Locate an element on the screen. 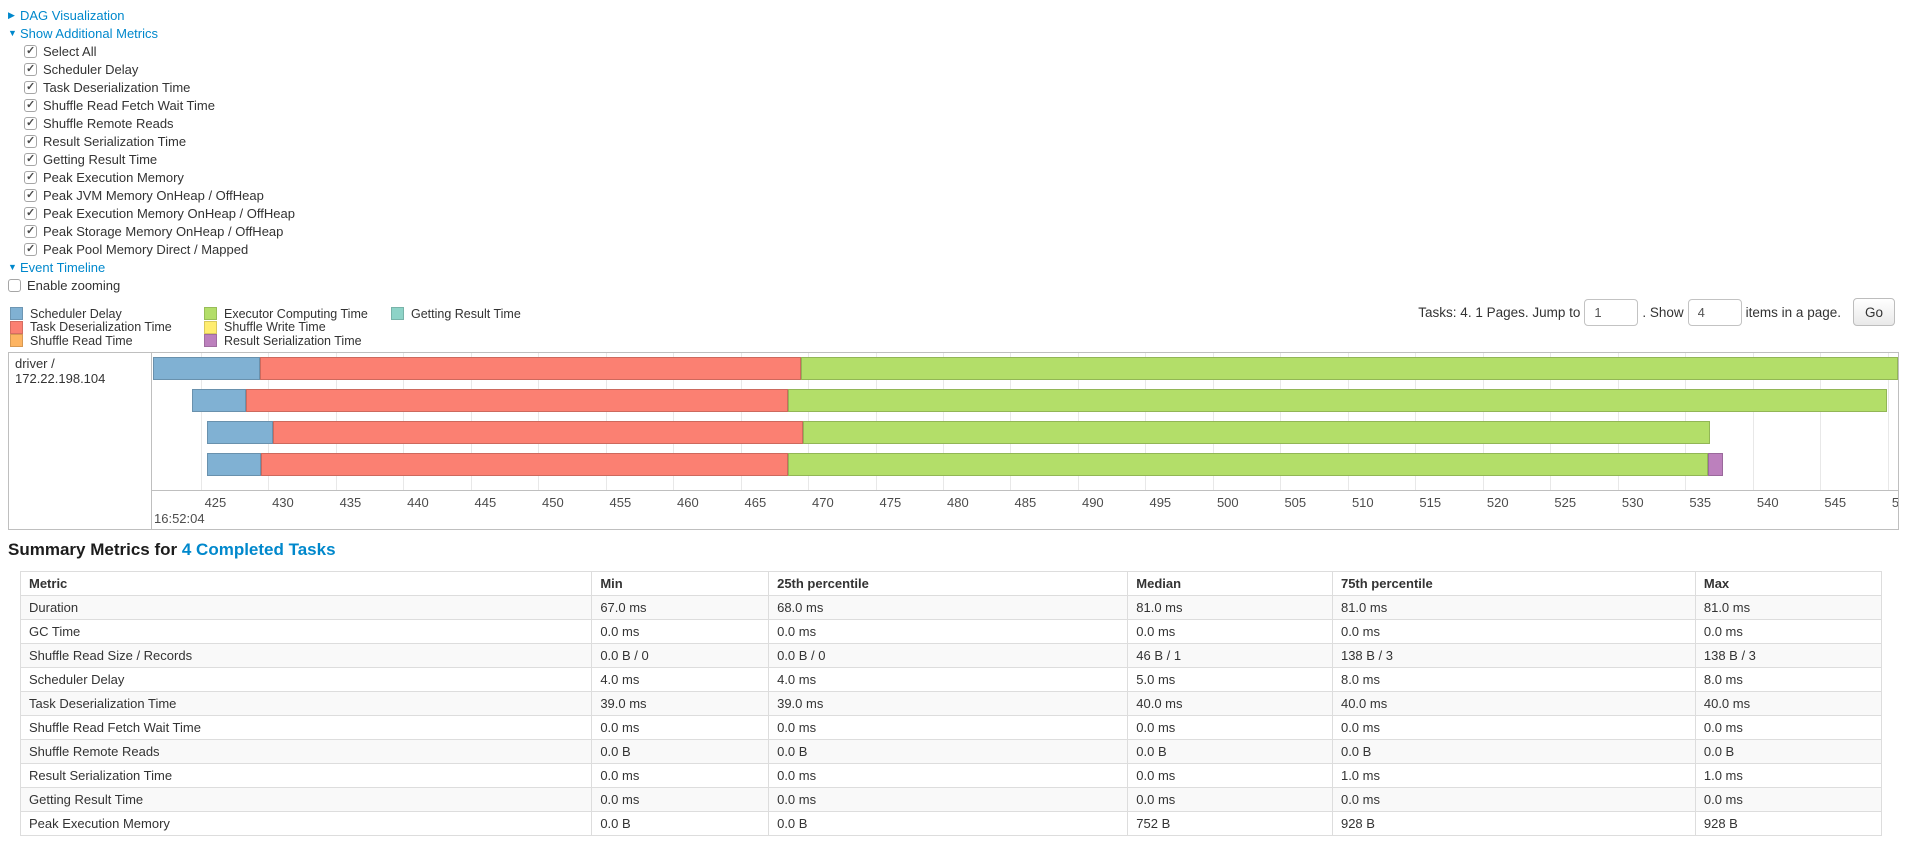 The height and width of the screenshot is (865, 1907). legend-label: Task Deserialization Time is located at coordinates (101, 327).